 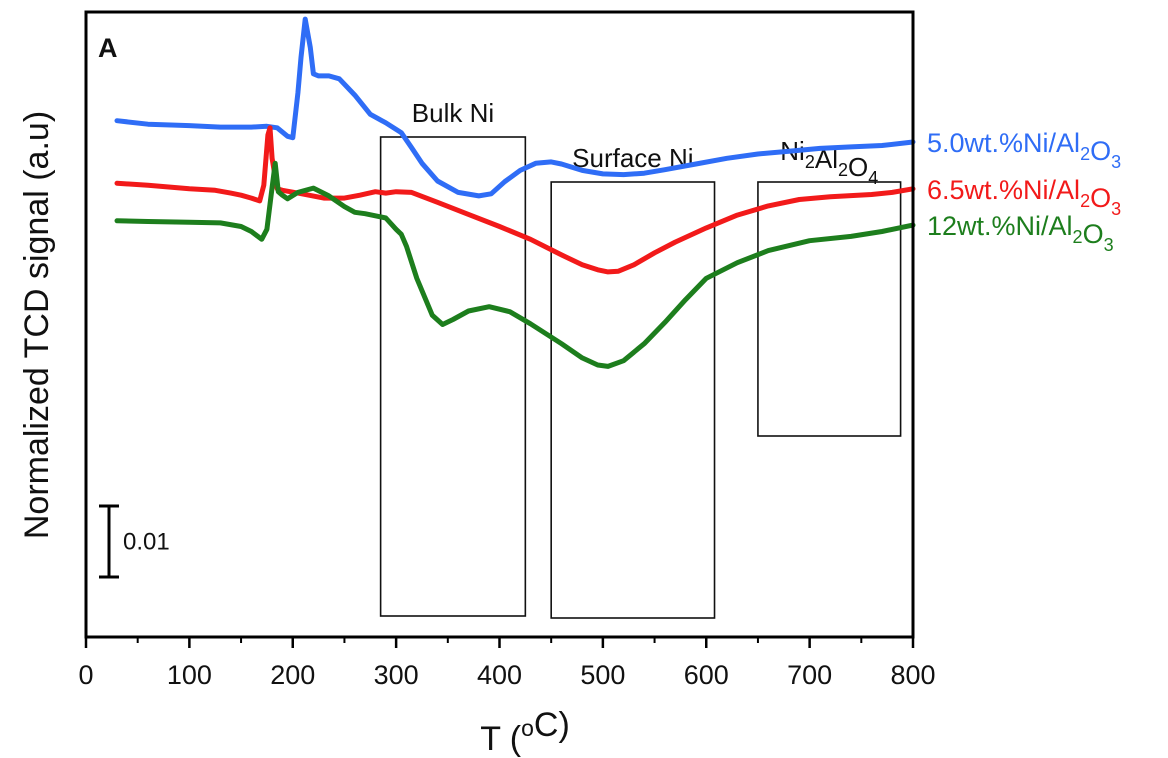 I want to click on x-tick-label: 400, so click(x=499, y=675).